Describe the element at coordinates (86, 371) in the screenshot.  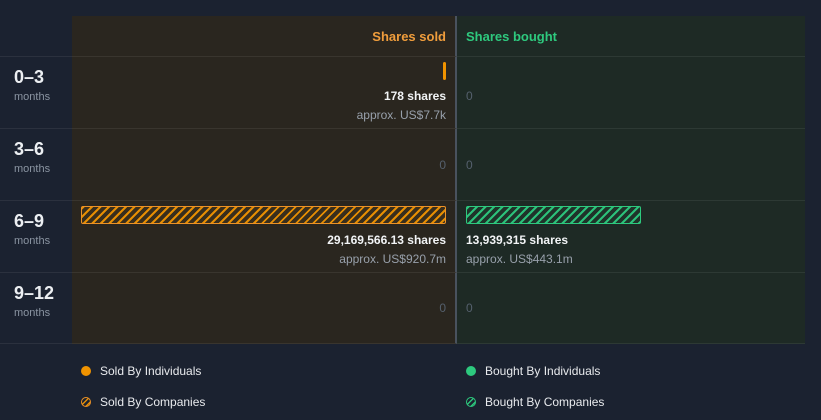
I see `sold-individuals-dot-icon` at that location.